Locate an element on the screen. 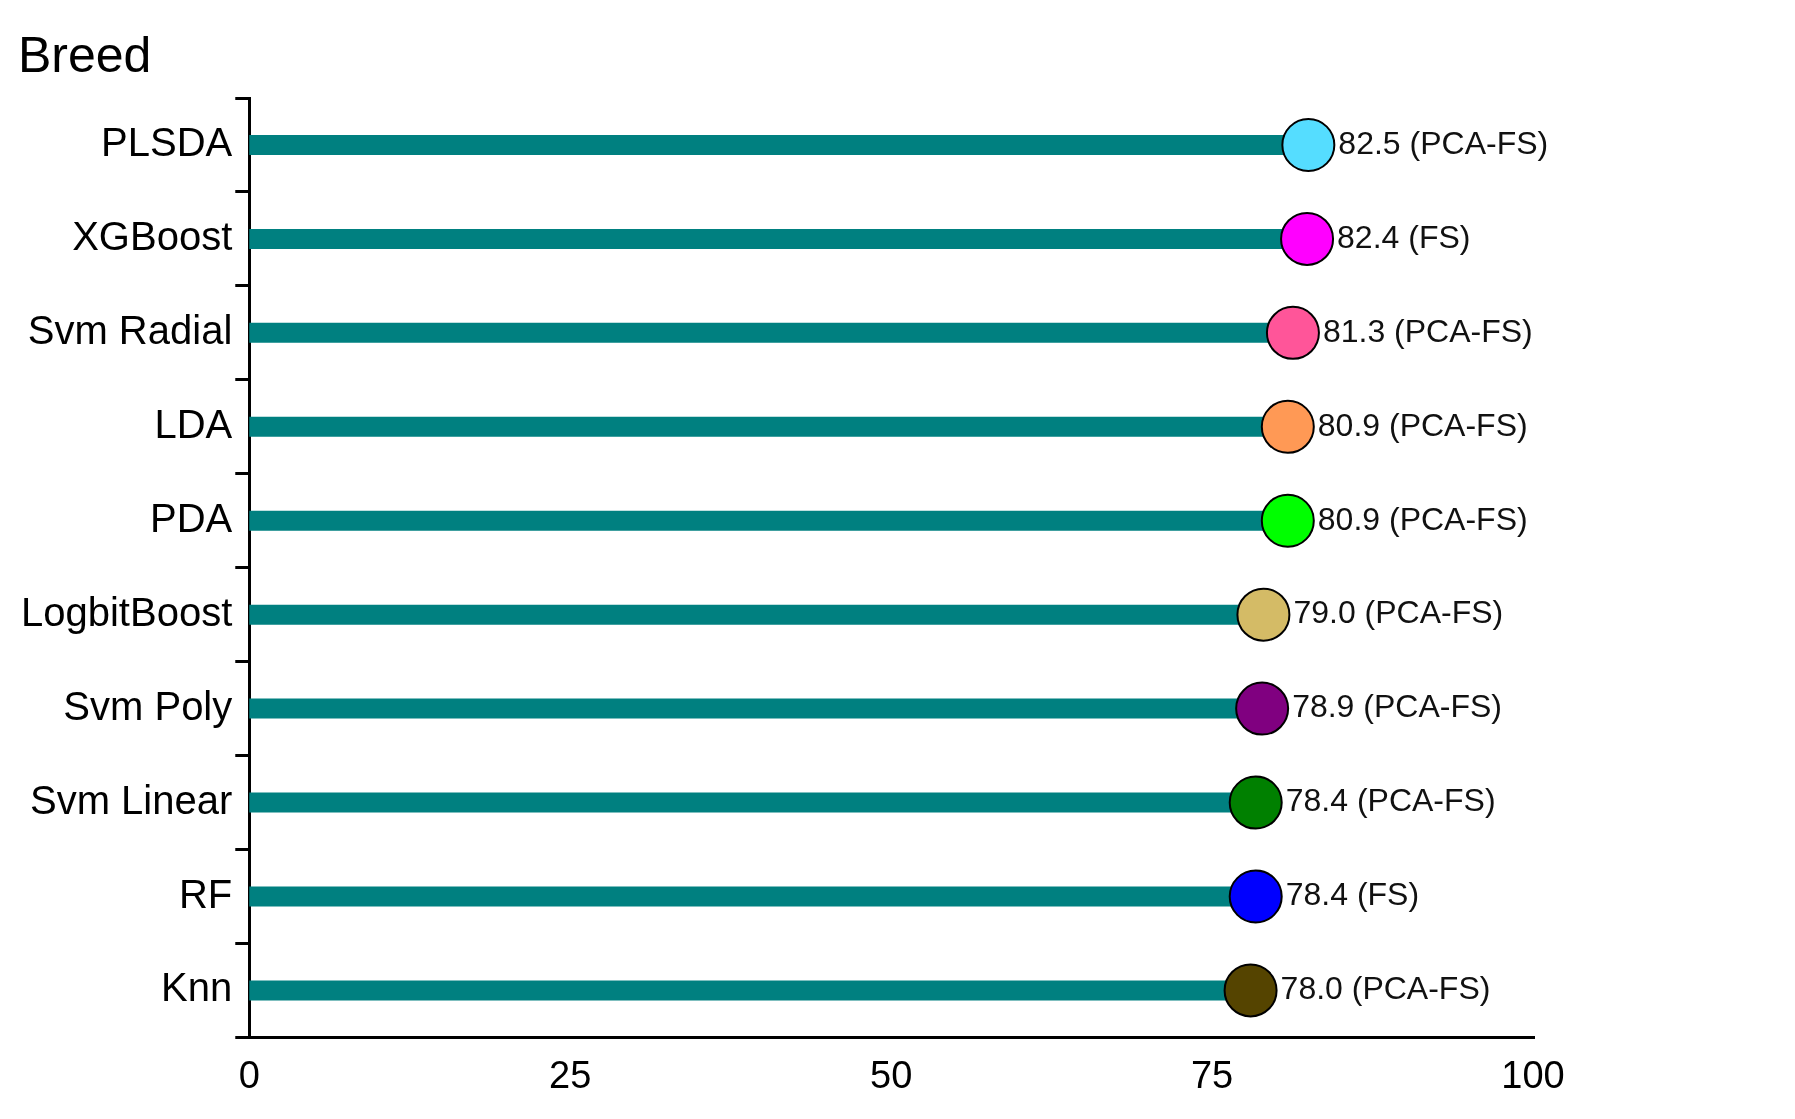 This screenshot has height=1119, width=1795. chart-title: Breed is located at coordinates (85, 54).